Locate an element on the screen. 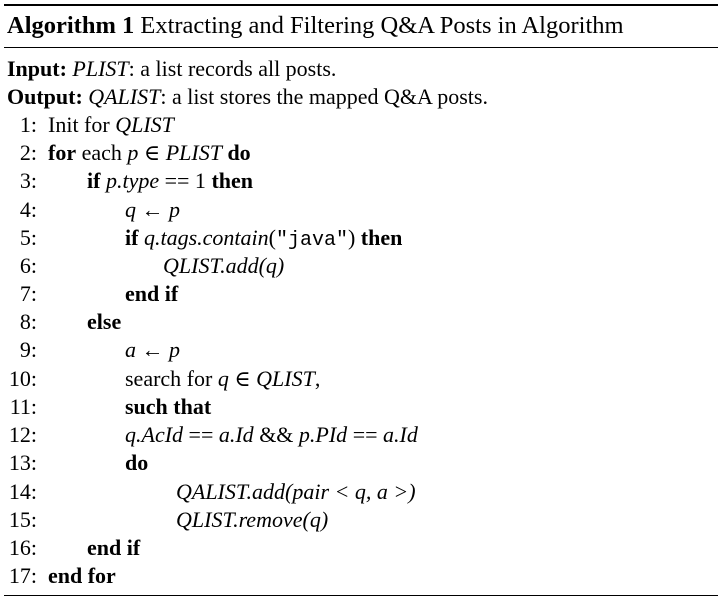 This screenshot has height=607, width=724. line-code: q.AcId == a.Id && p.PId == a.Id is located at coordinates (271, 434).